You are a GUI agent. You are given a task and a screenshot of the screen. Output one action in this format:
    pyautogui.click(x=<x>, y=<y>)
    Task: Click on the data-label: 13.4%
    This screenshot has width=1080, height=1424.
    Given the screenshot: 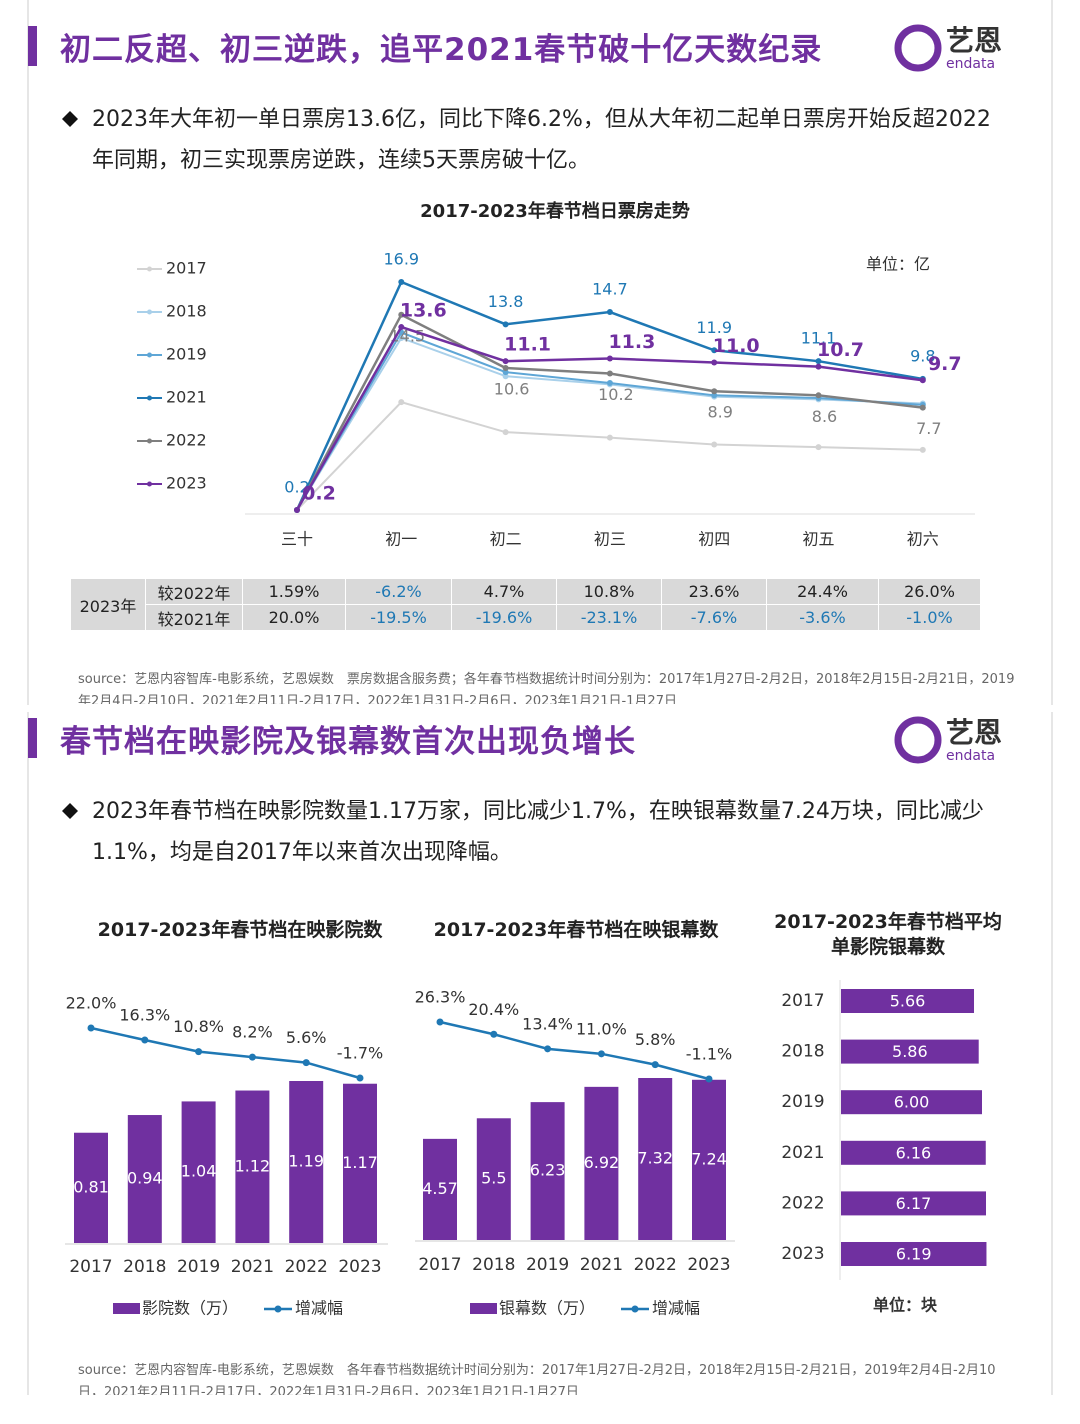 What is the action you would take?
    pyautogui.click(x=547, y=1023)
    